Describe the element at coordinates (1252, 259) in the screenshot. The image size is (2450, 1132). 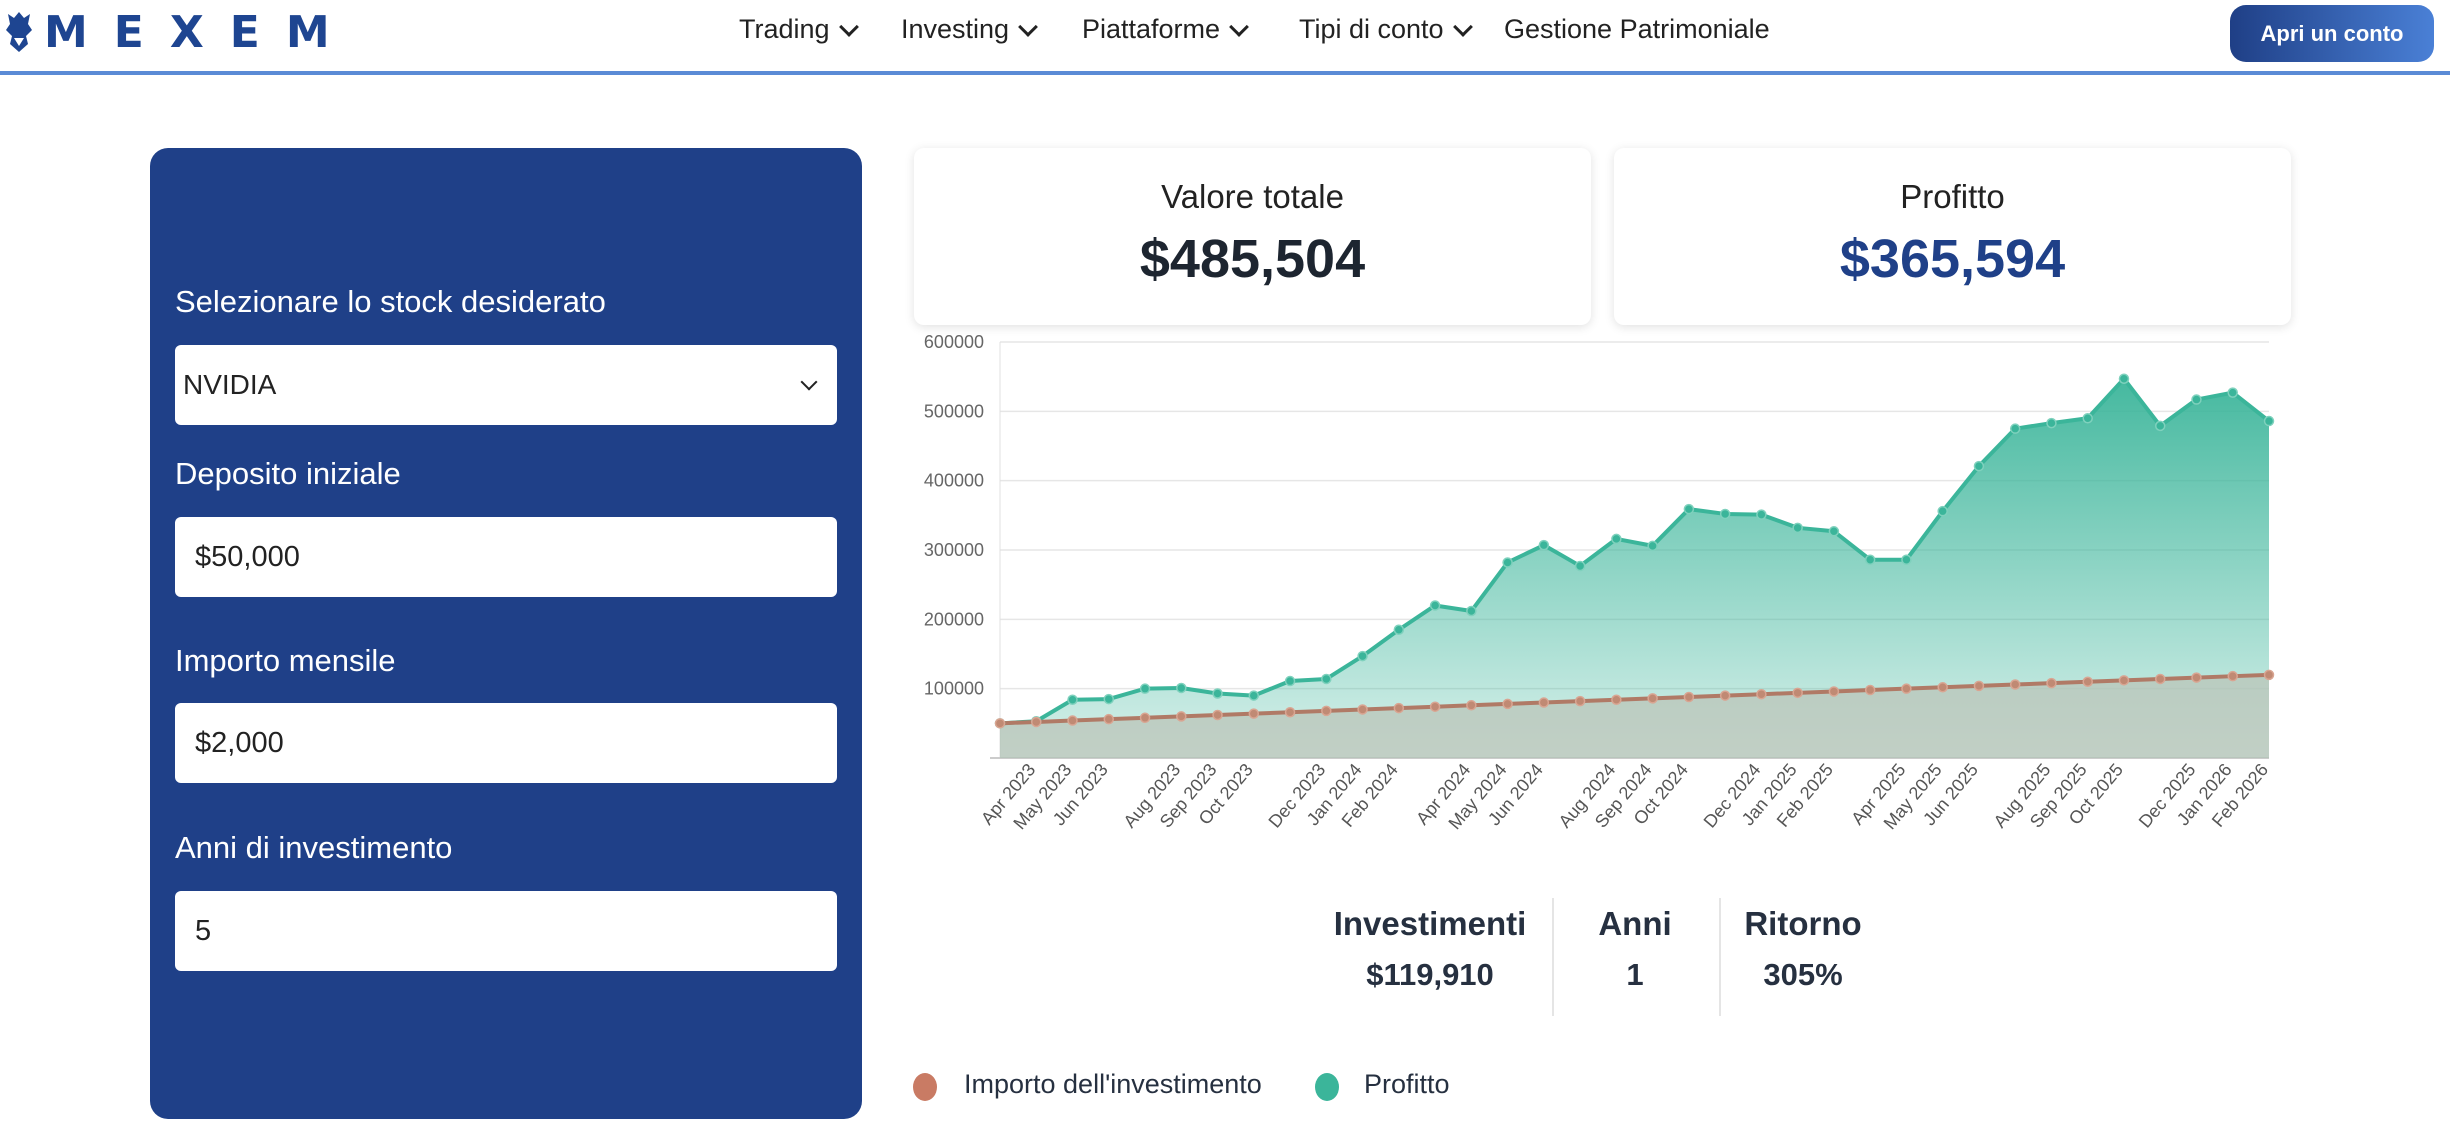
I see `total-value: $485,504` at that location.